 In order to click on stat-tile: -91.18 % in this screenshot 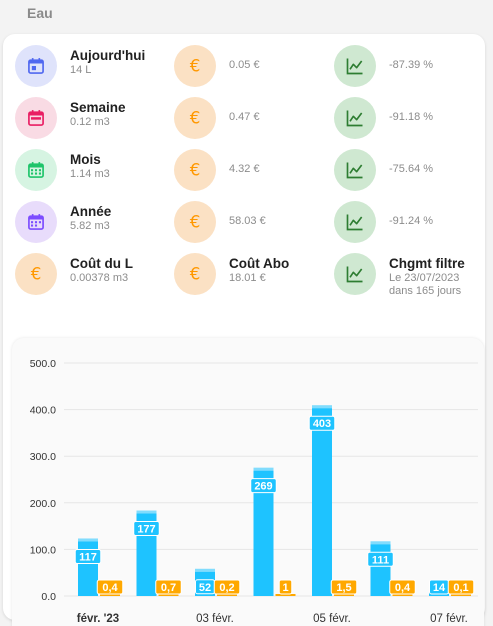, I will do `click(409, 120)`.